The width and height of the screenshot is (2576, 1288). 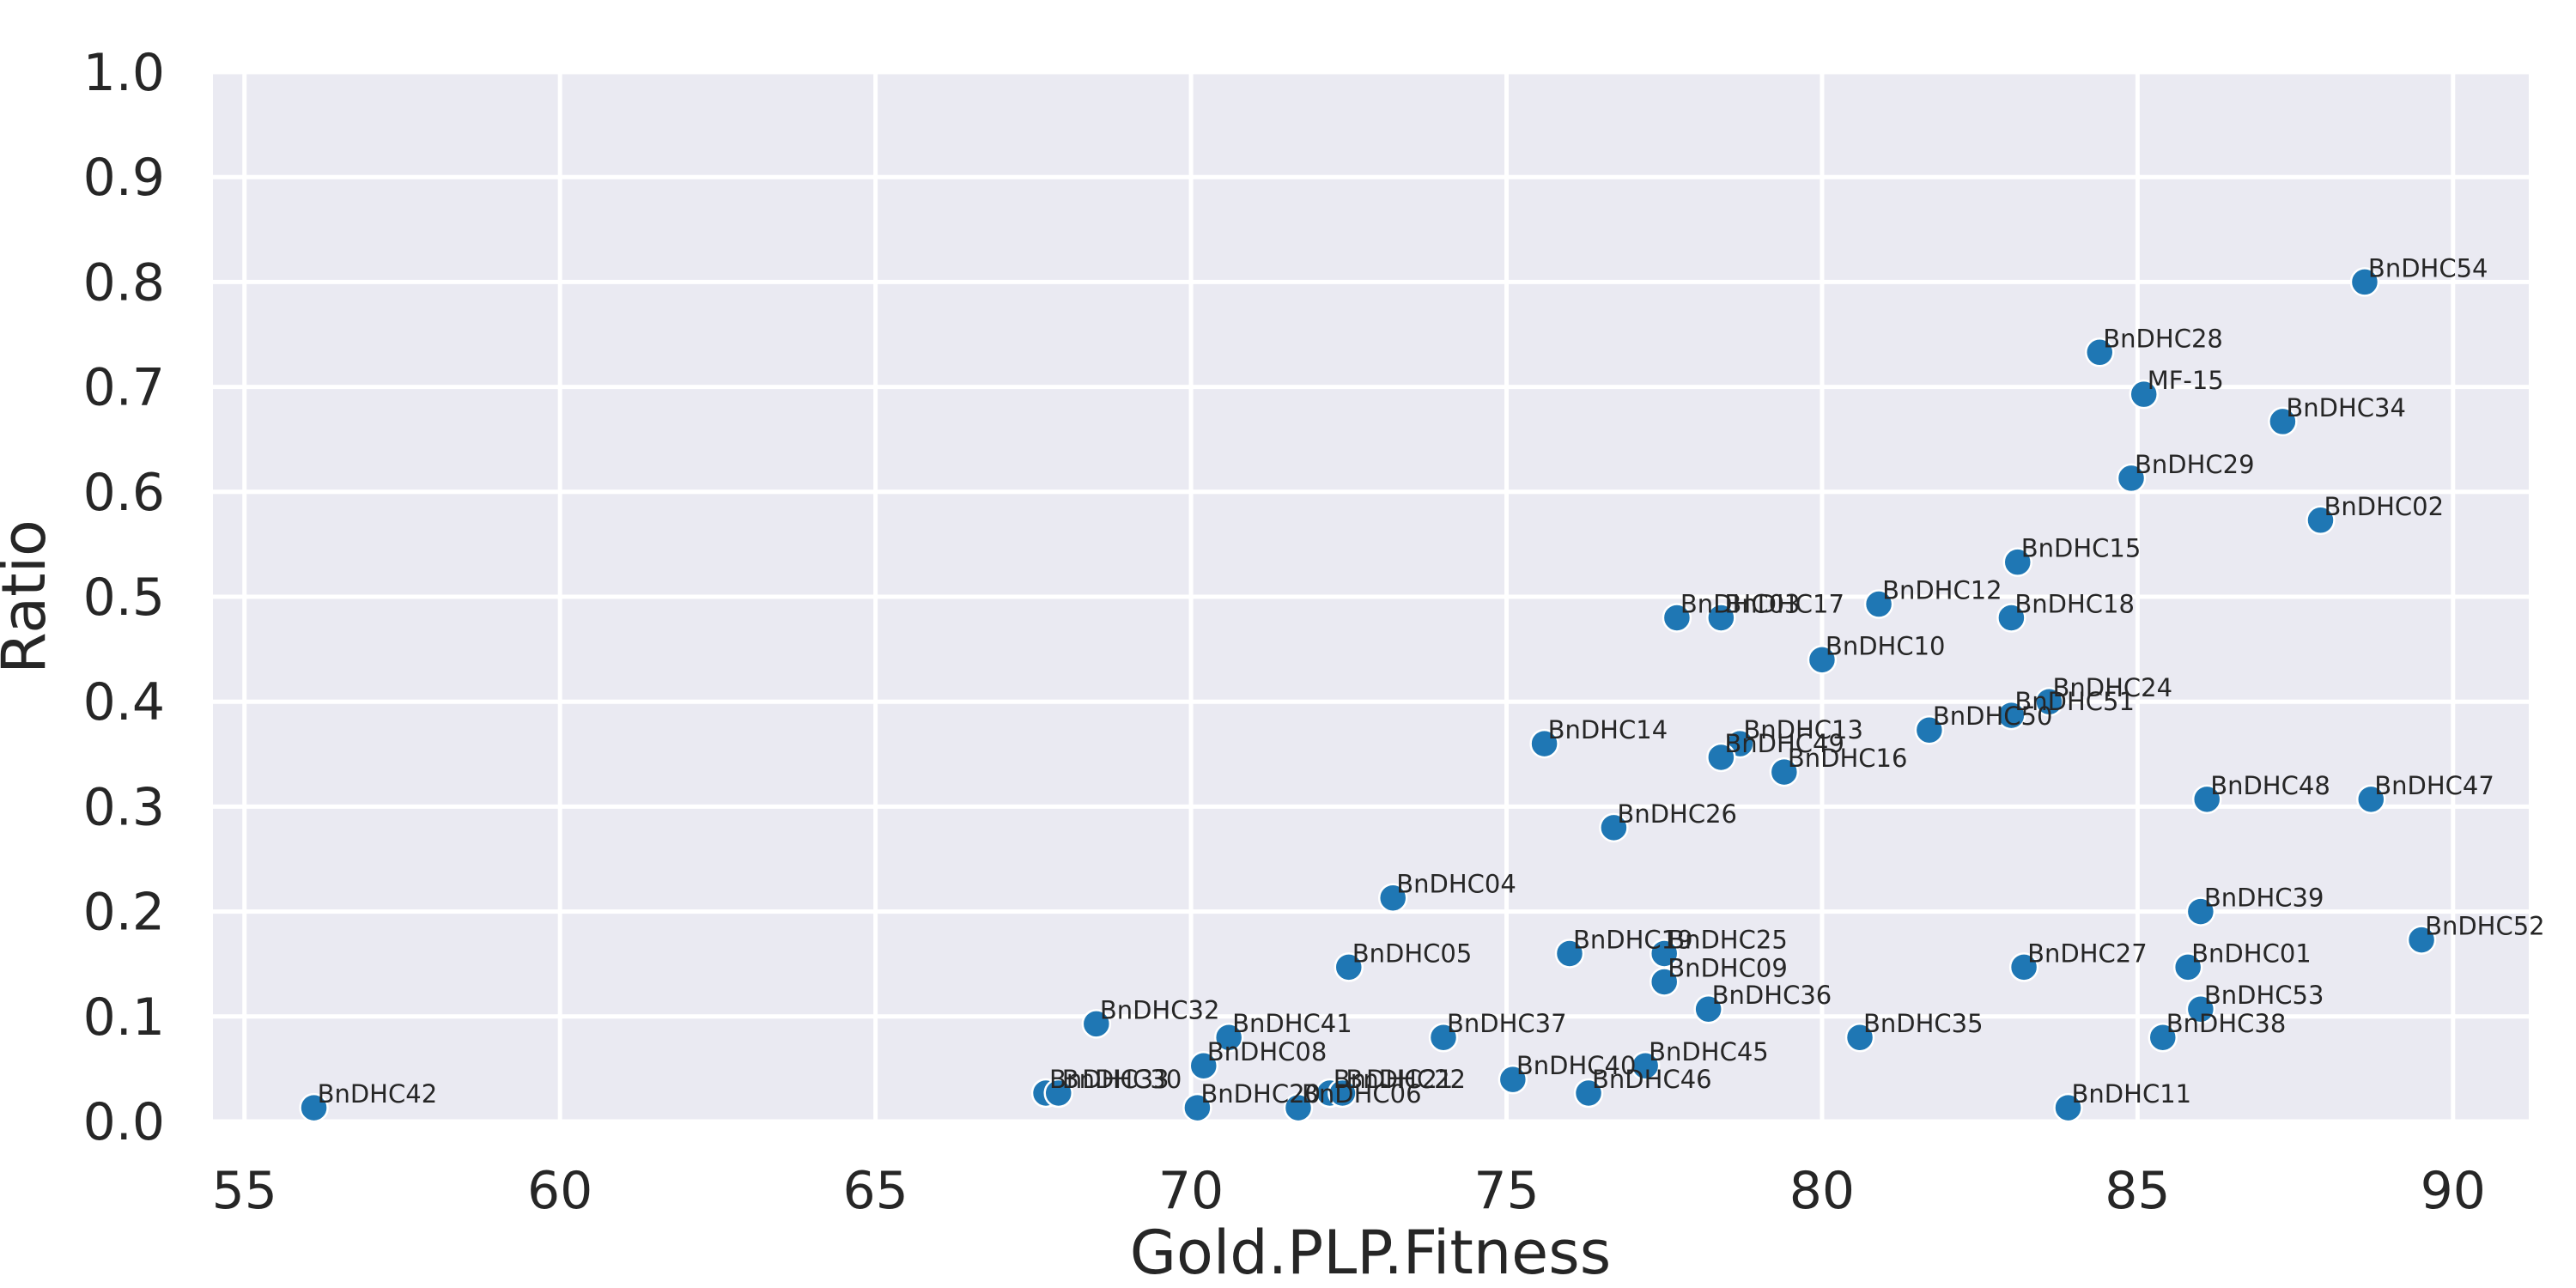 I want to click on y-tick-label: 0.1, so click(x=124, y=1017).